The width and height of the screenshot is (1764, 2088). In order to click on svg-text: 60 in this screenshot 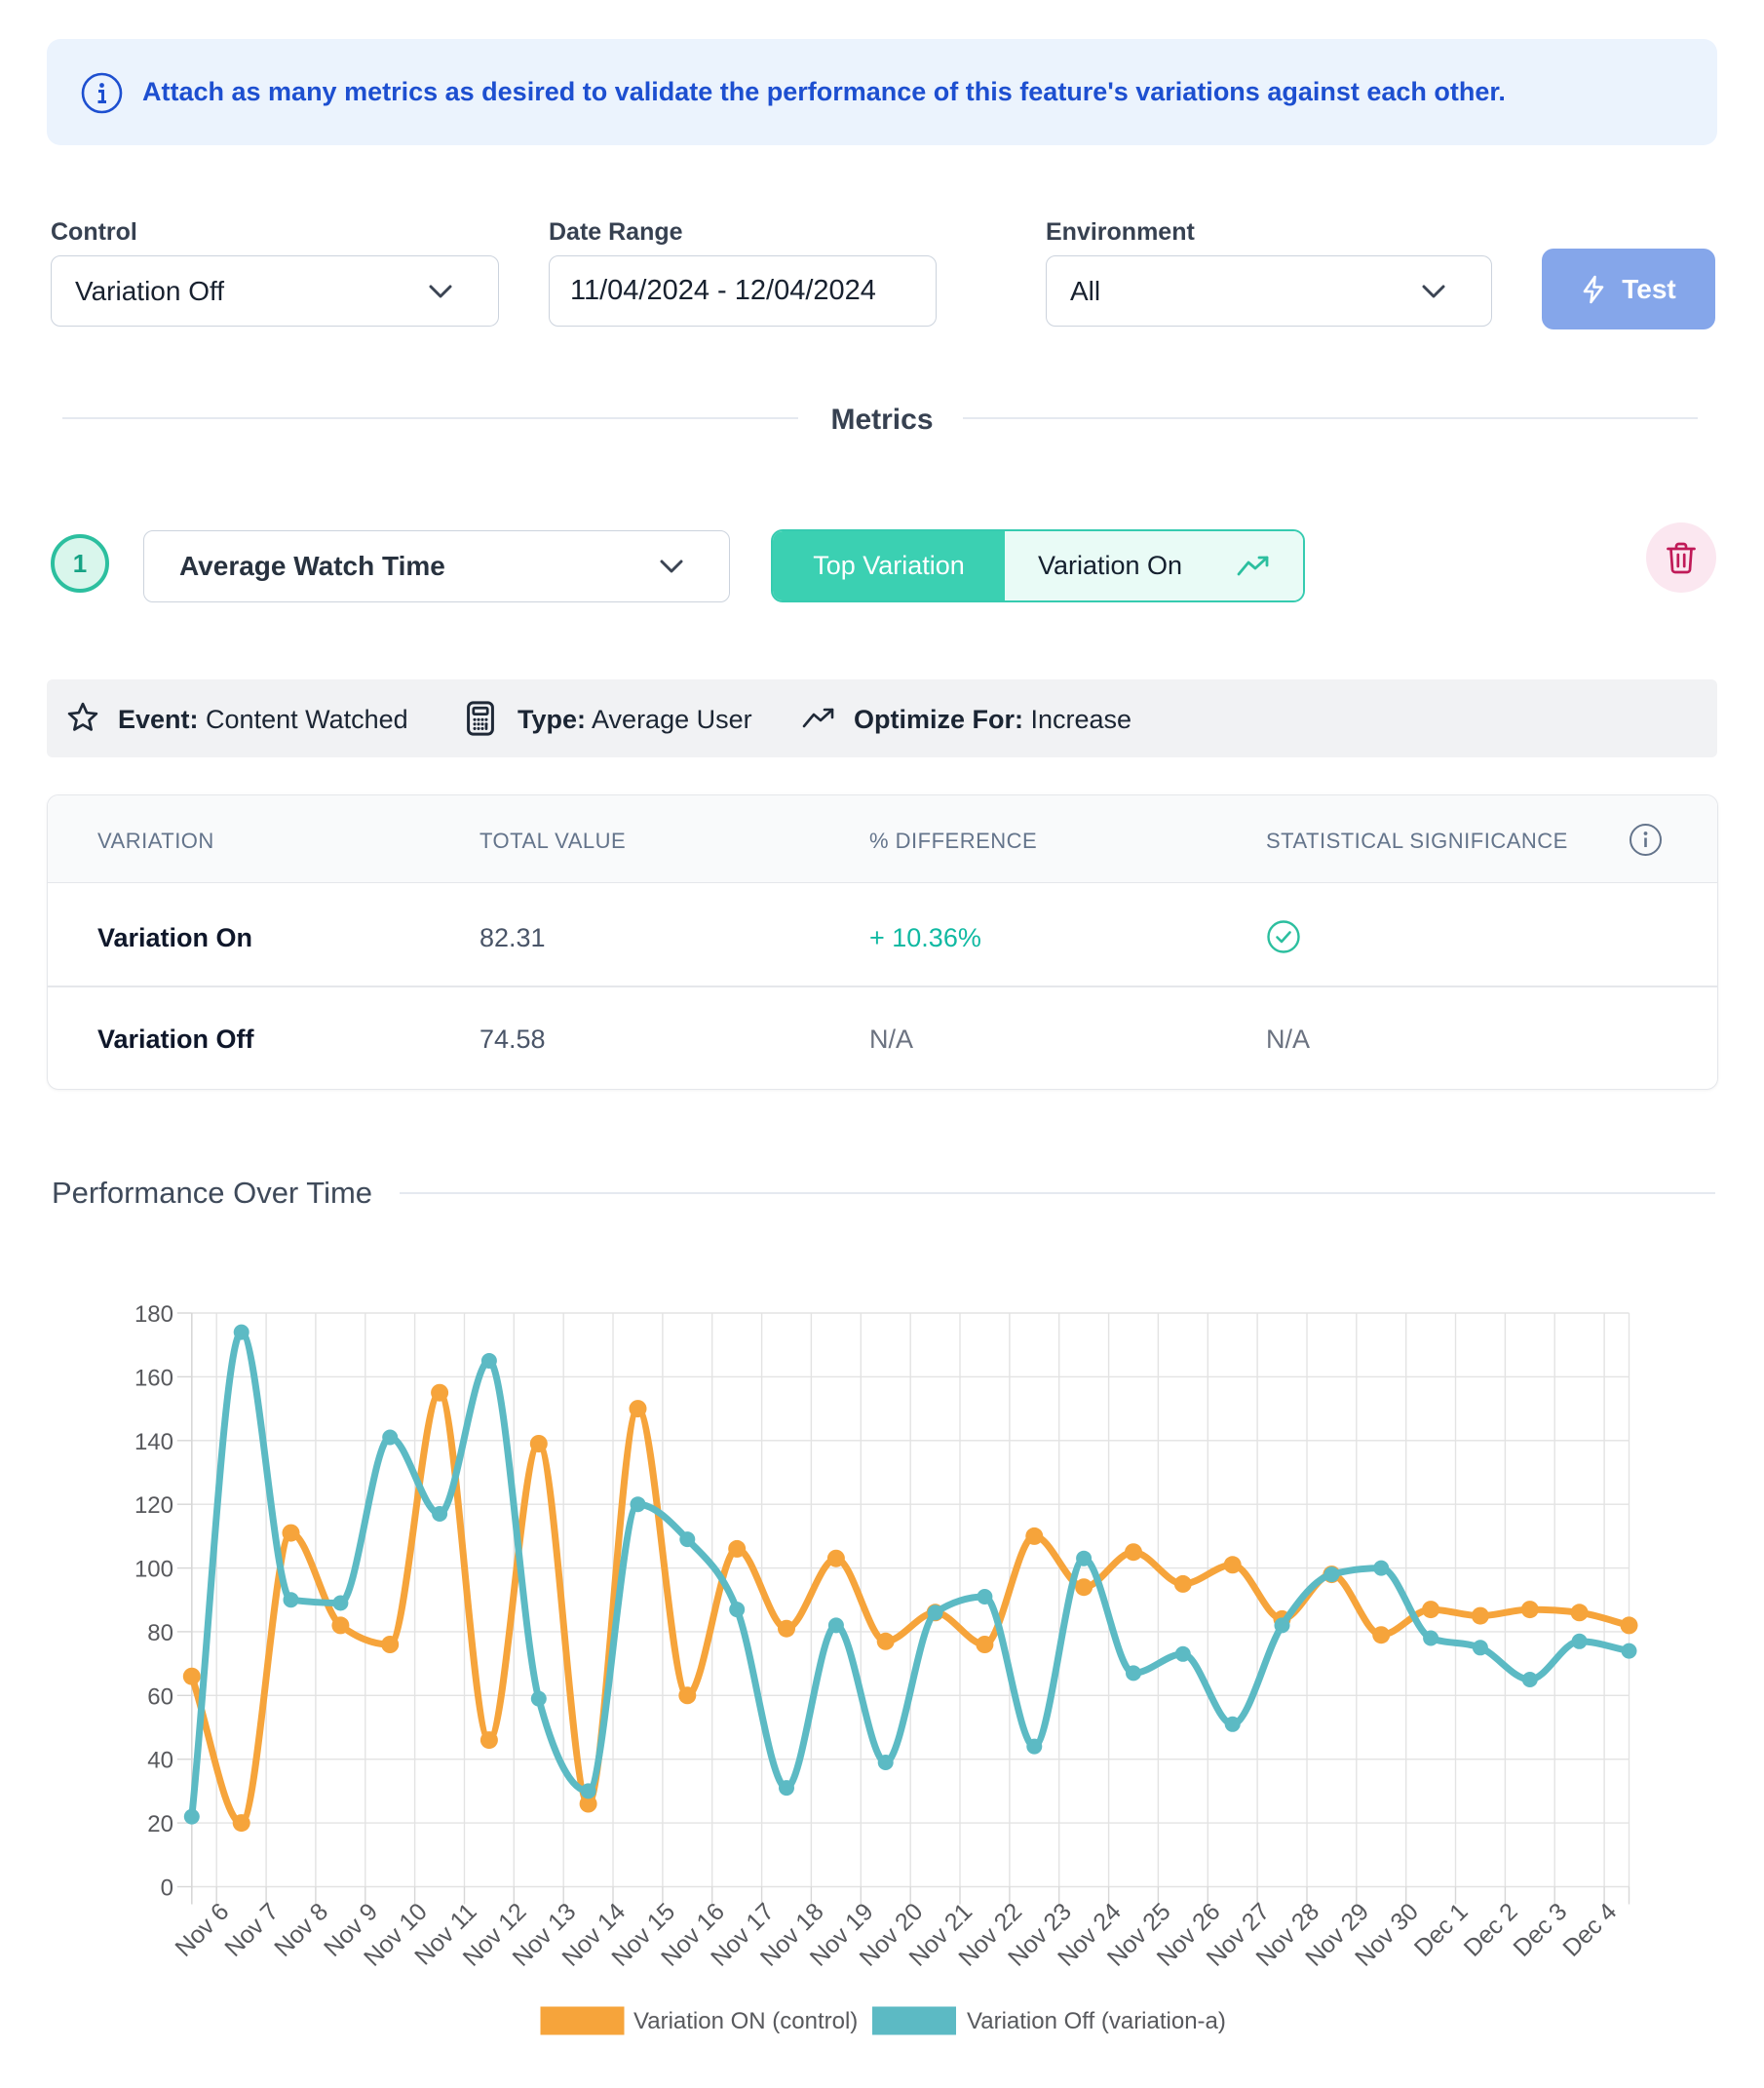, I will do `click(160, 1697)`.